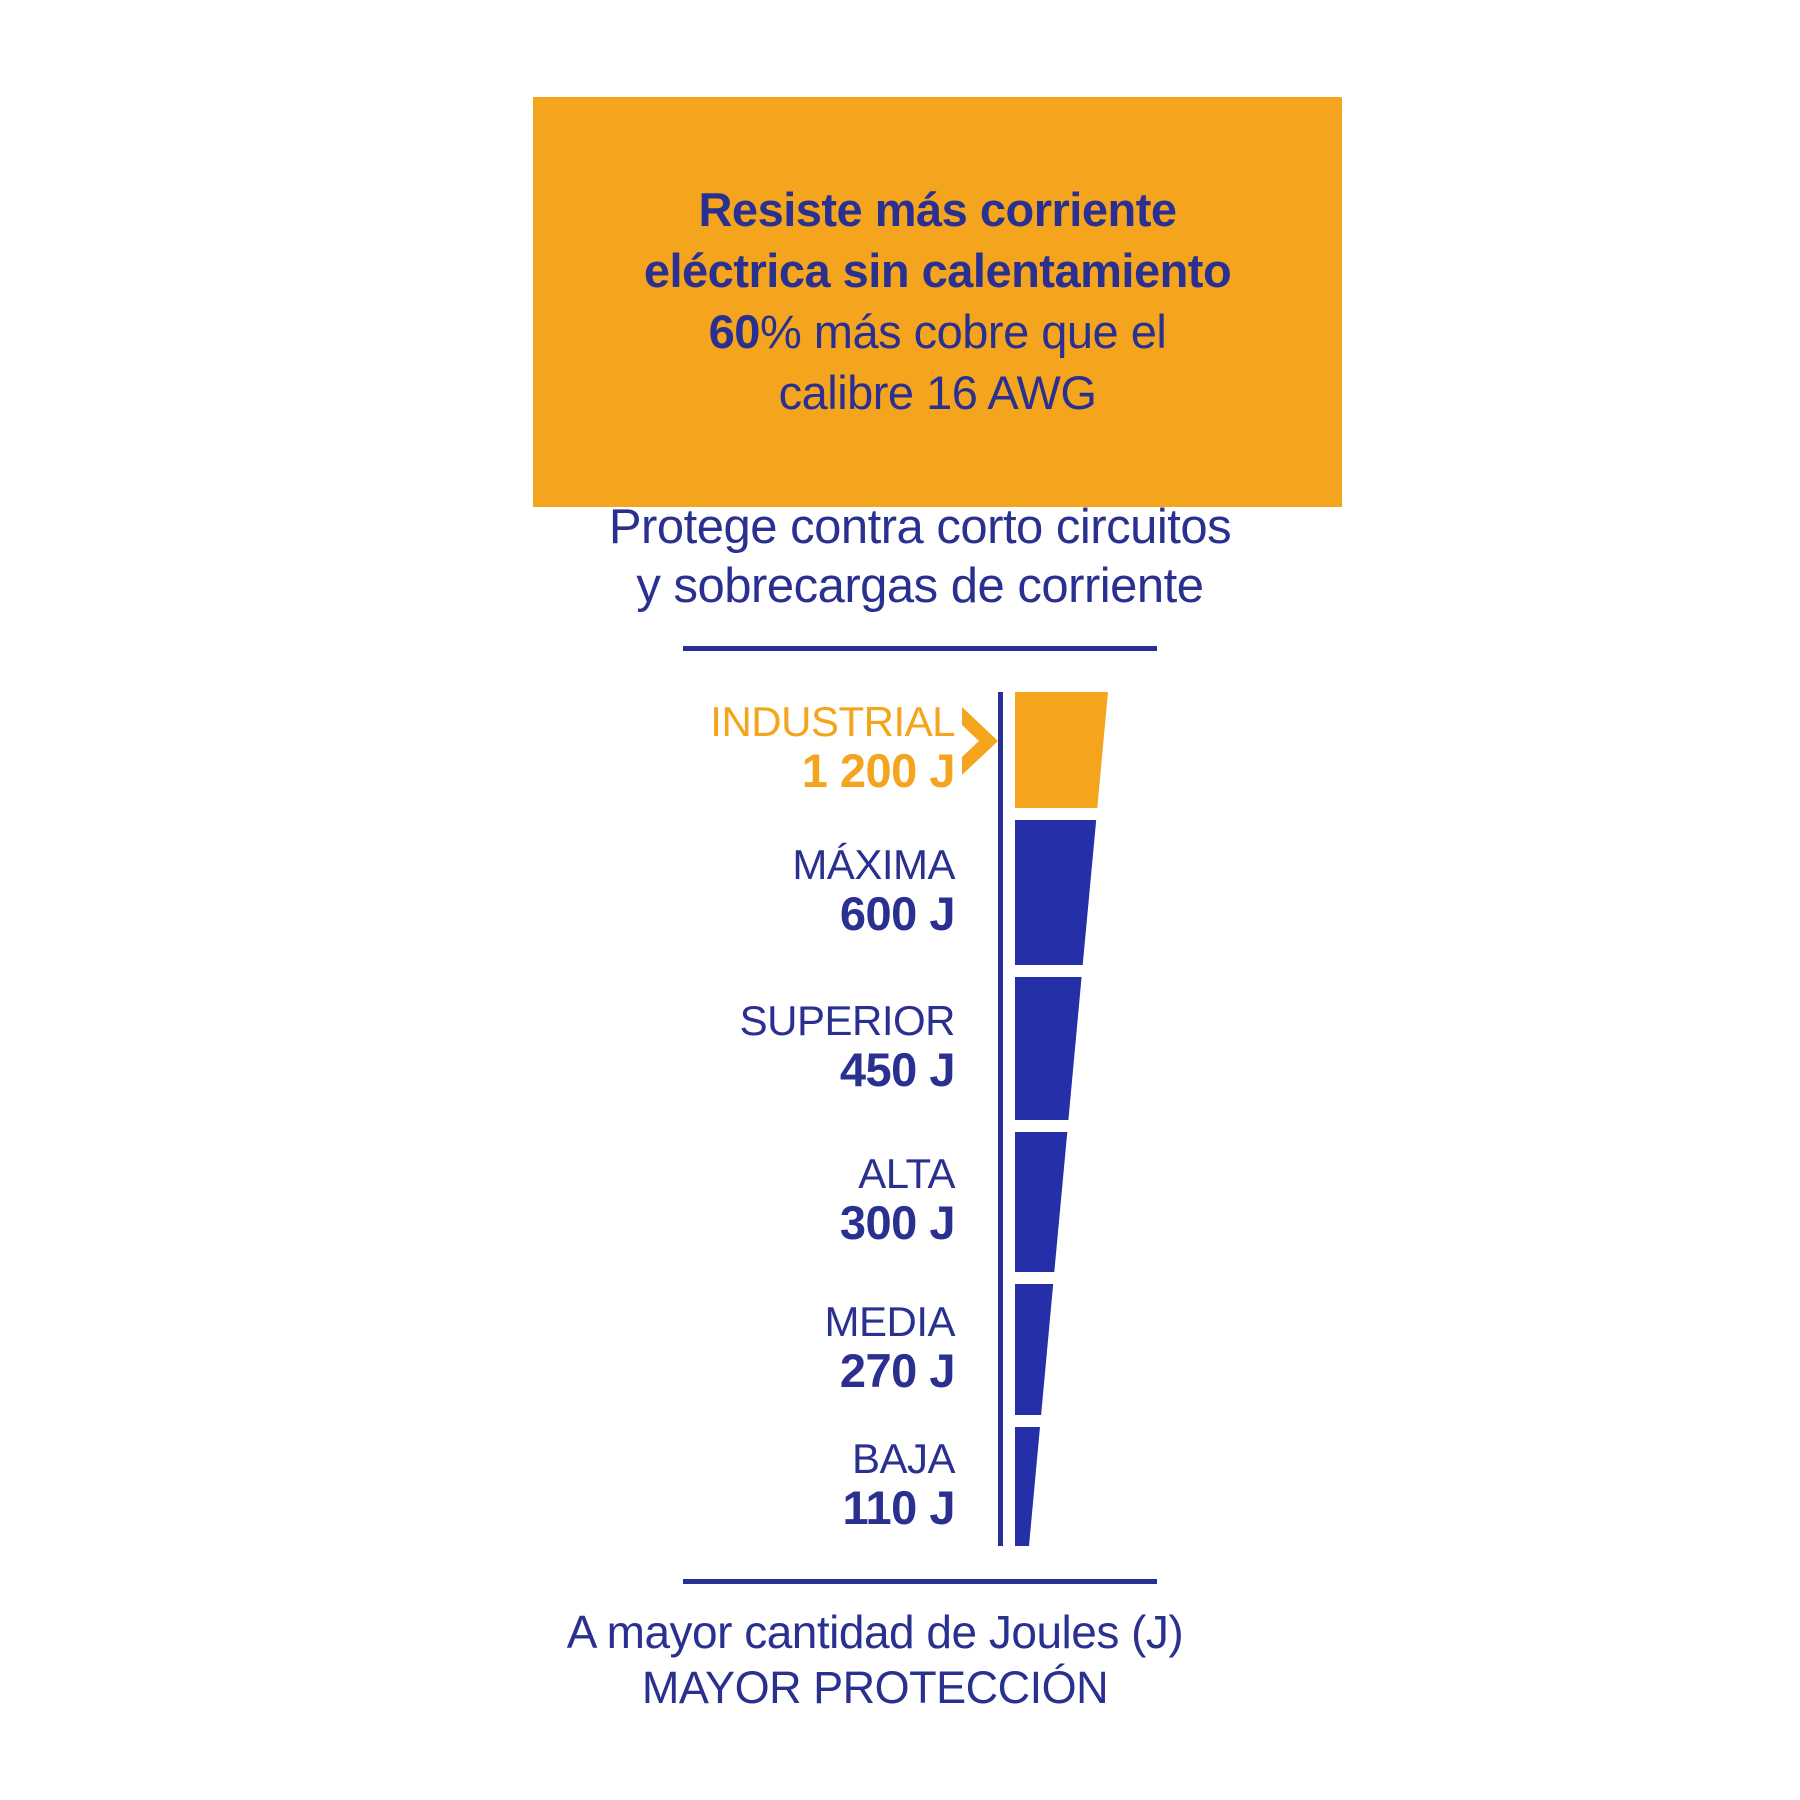  I want to click on funnel-category-value: 1 200 J, so click(878, 770).